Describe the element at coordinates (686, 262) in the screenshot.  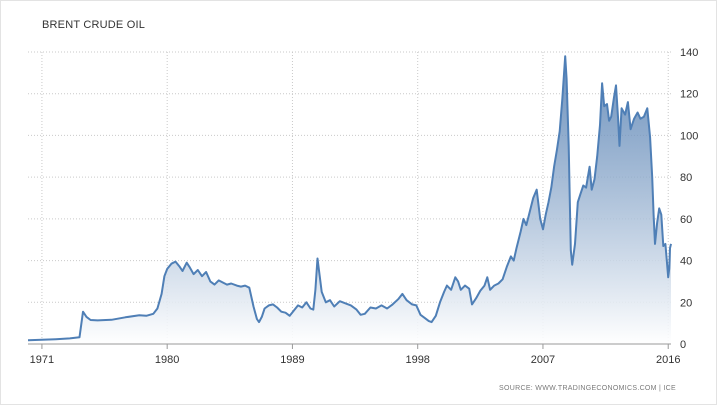
I see `y-tick-label: 40` at that location.